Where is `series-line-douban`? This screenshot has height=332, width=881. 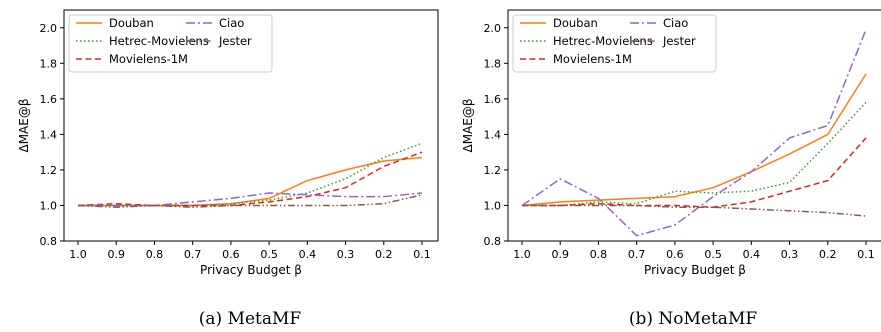 series-line-douban is located at coordinates (250, 181).